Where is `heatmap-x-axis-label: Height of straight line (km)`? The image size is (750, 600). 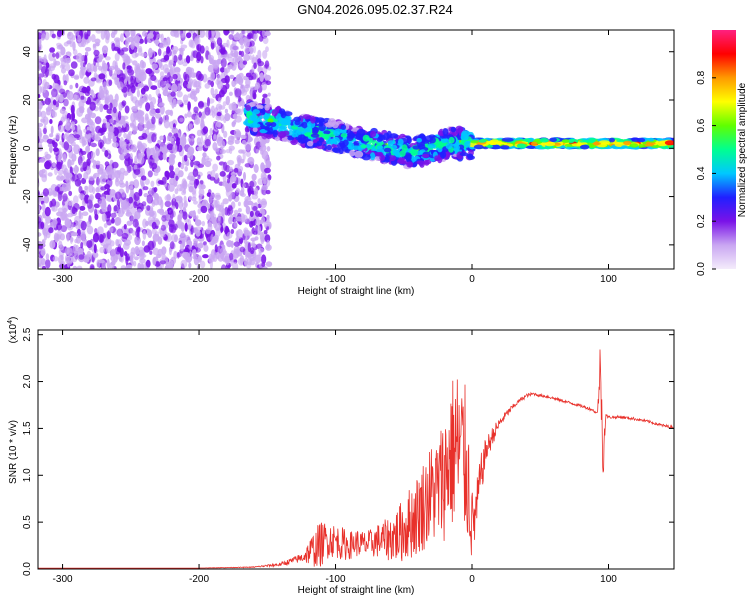
heatmap-x-axis-label: Height of straight line (km) is located at coordinates (356, 291).